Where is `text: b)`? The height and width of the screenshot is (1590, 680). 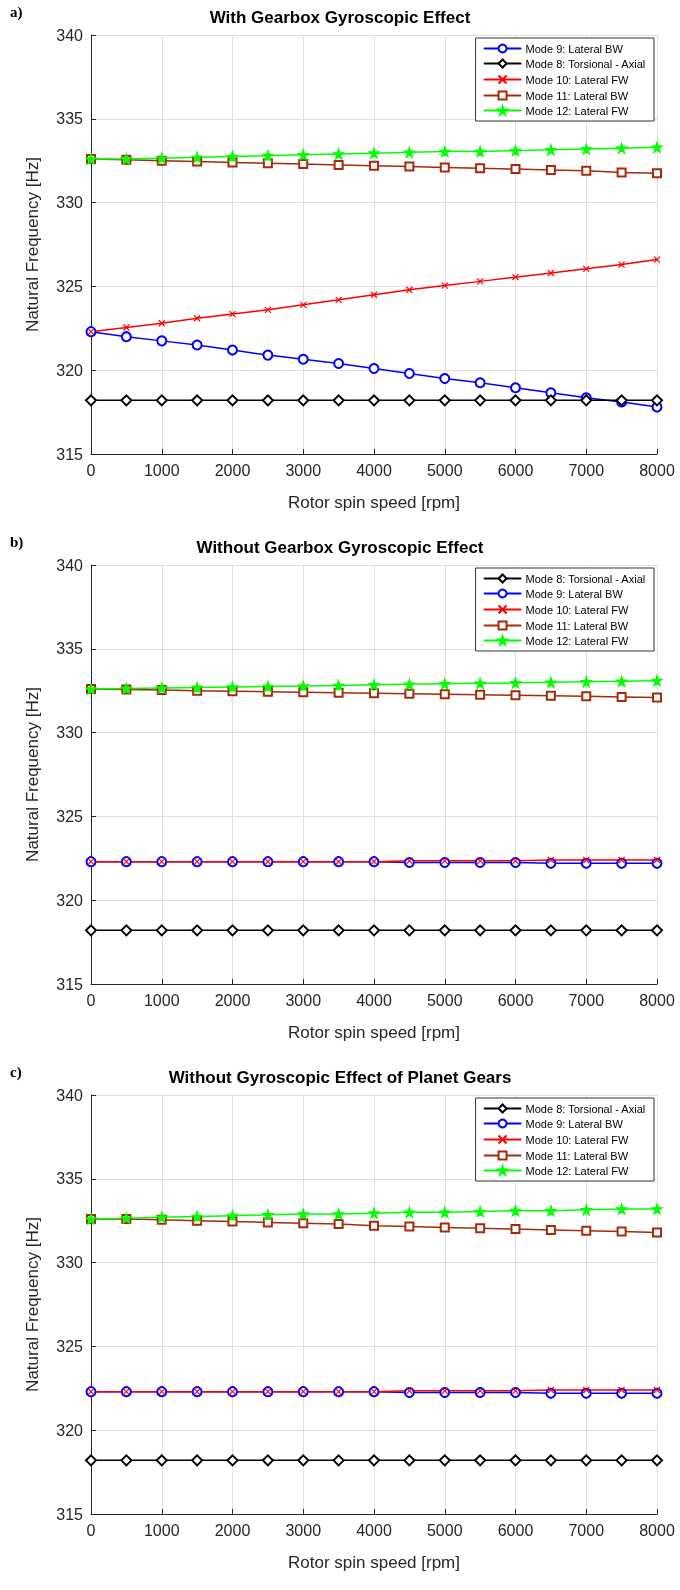 text: b) is located at coordinates (17, 542).